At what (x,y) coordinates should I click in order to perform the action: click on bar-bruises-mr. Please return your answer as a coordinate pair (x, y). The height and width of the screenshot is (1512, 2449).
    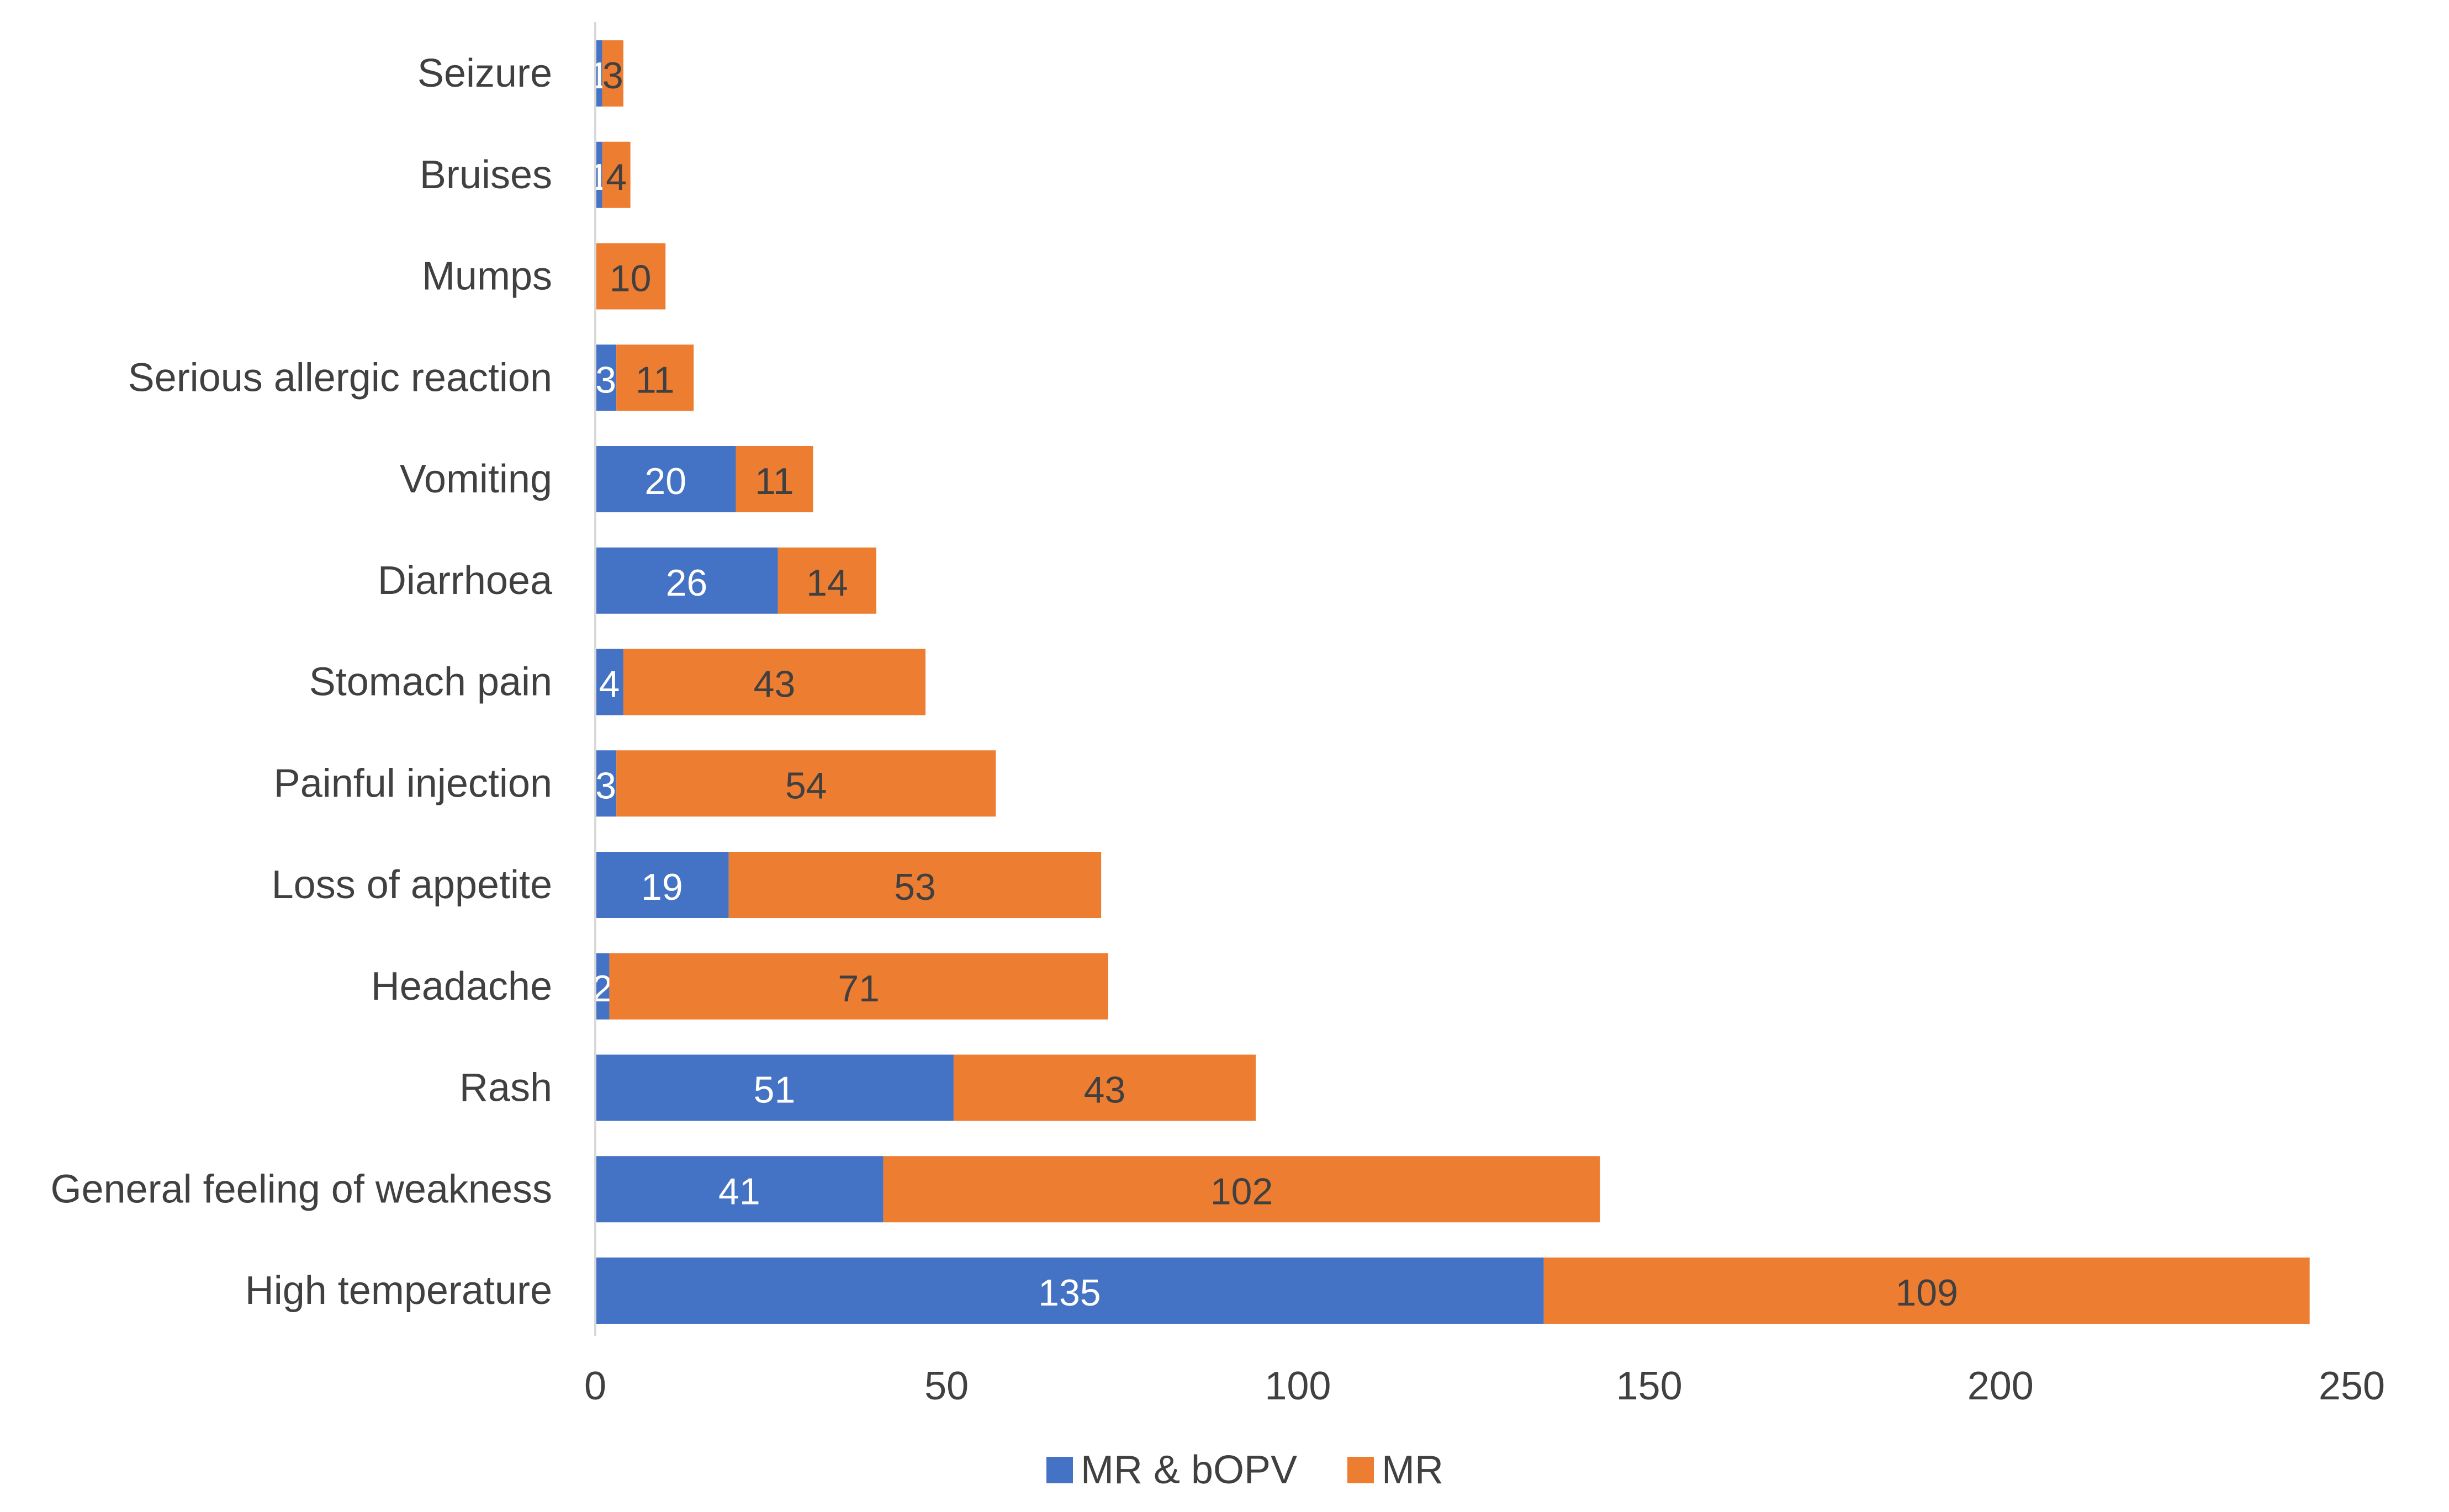
    Looking at the image, I should click on (616, 175).